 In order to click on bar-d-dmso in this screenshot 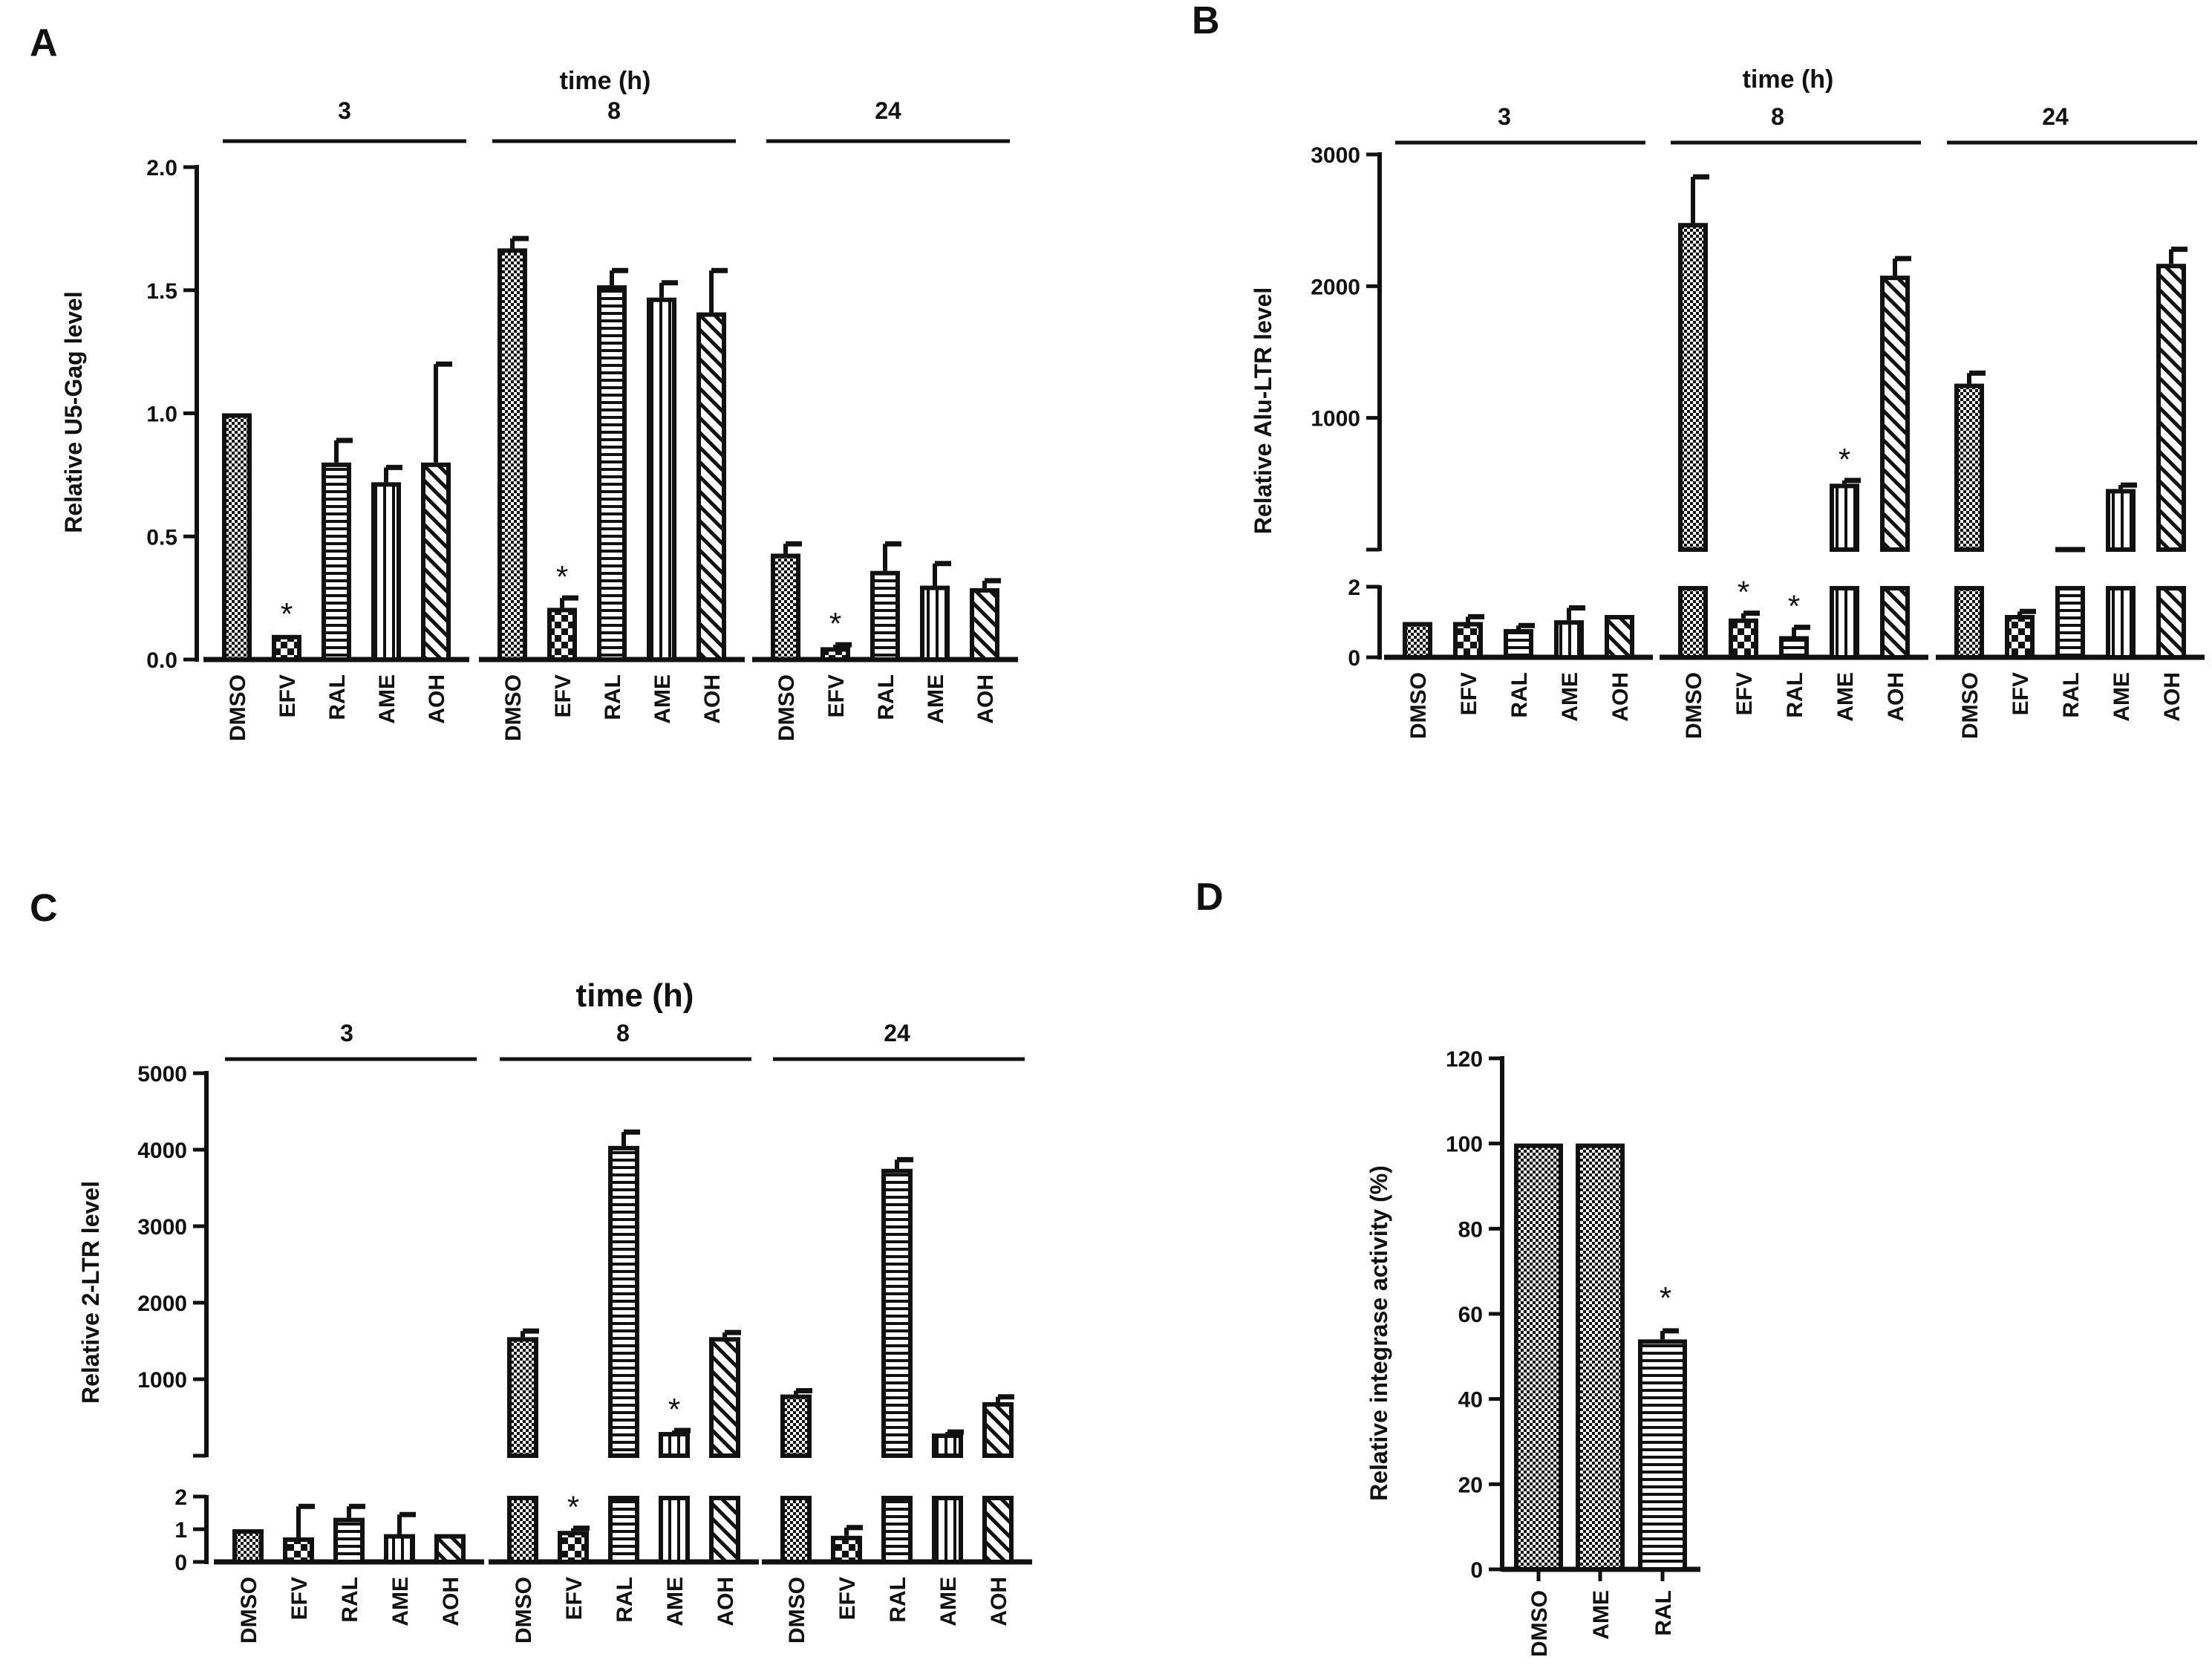, I will do `click(1539, 1357)`.